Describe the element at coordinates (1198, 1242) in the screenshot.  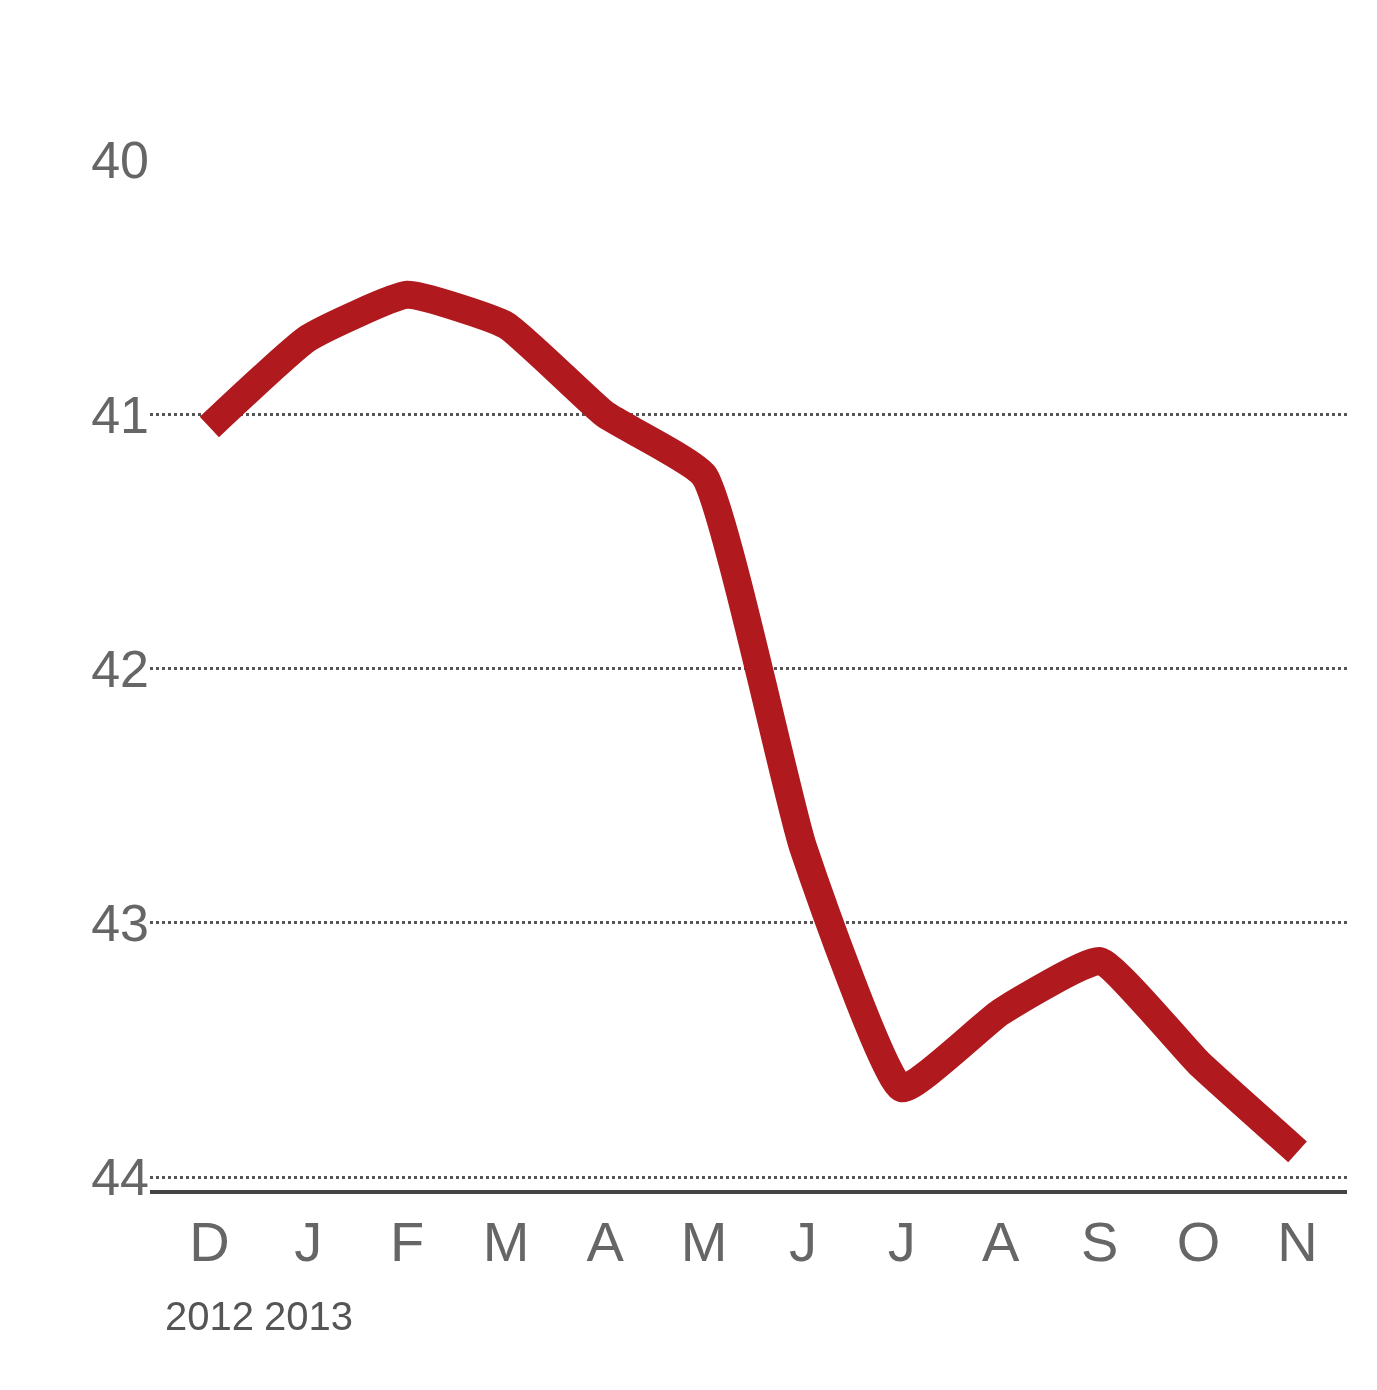
I see `x-tick-label: O` at that location.